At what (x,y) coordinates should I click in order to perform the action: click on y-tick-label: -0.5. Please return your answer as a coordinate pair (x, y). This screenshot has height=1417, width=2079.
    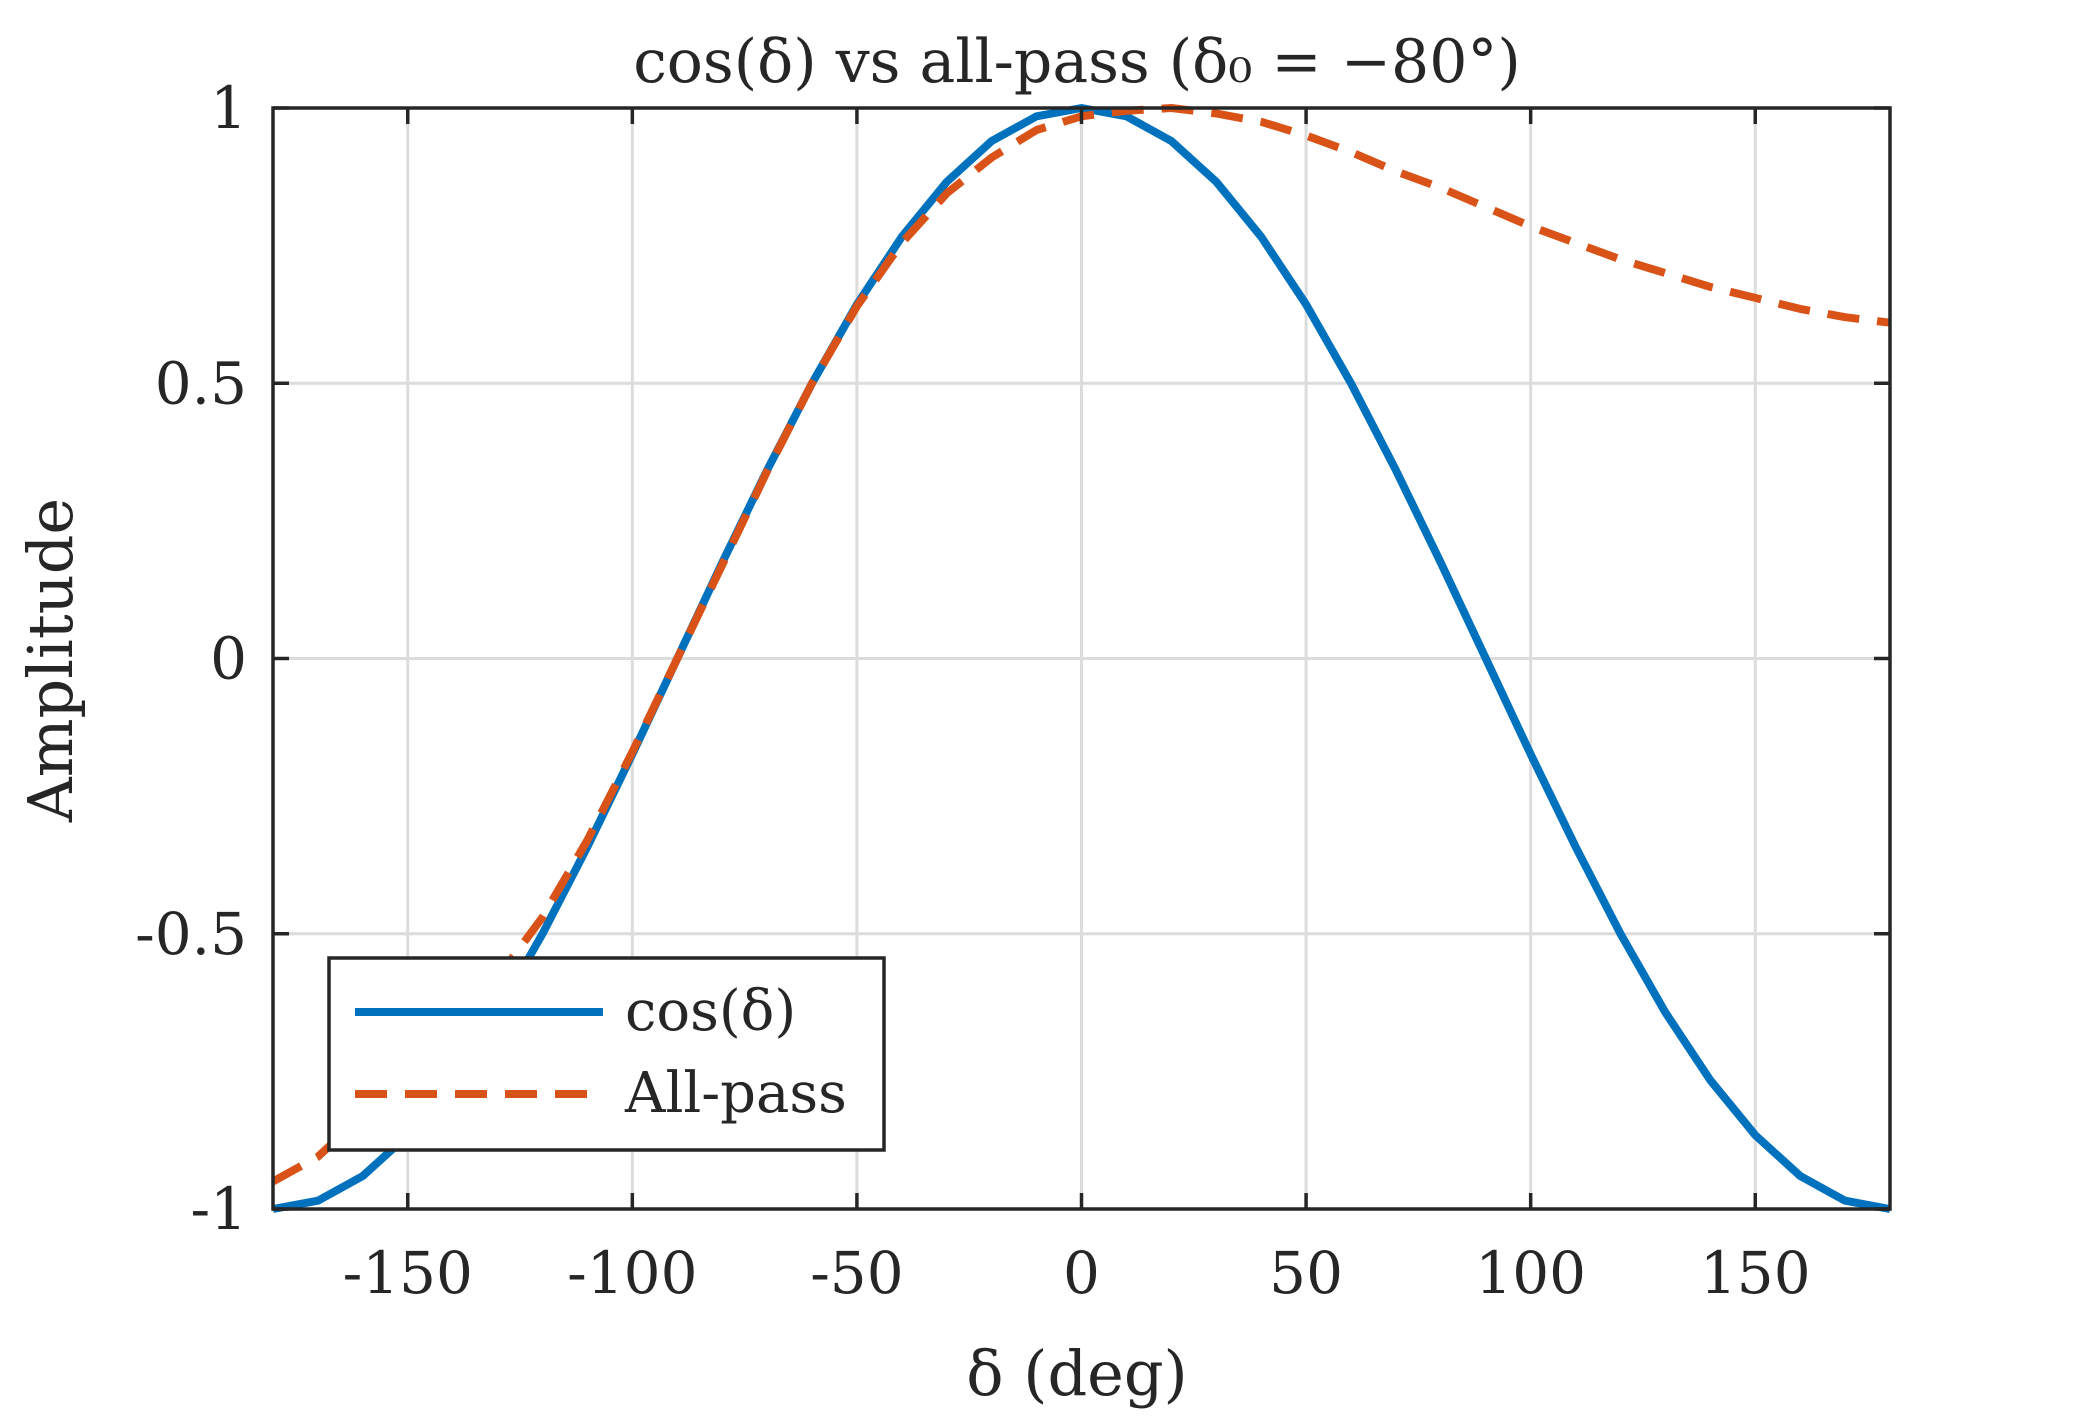
    Looking at the image, I should click on (191, 934).